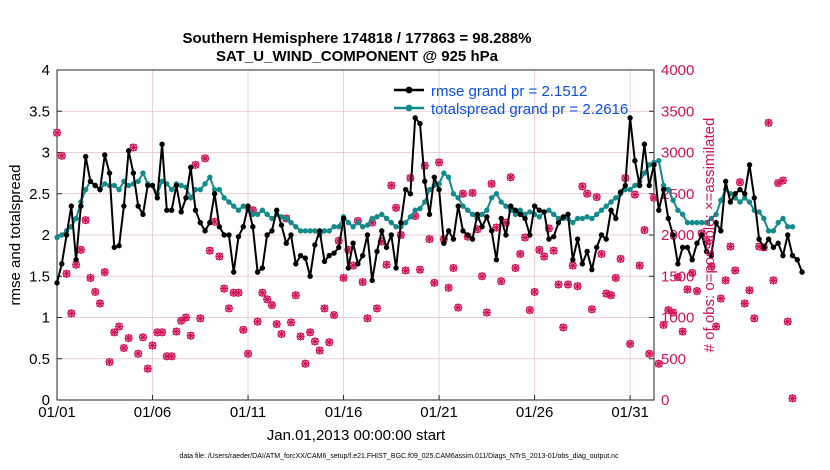 The image size is (830, 470). I want to click on legend-rmse-label: rmse grand pr = 2.1512, so click(509, 91).